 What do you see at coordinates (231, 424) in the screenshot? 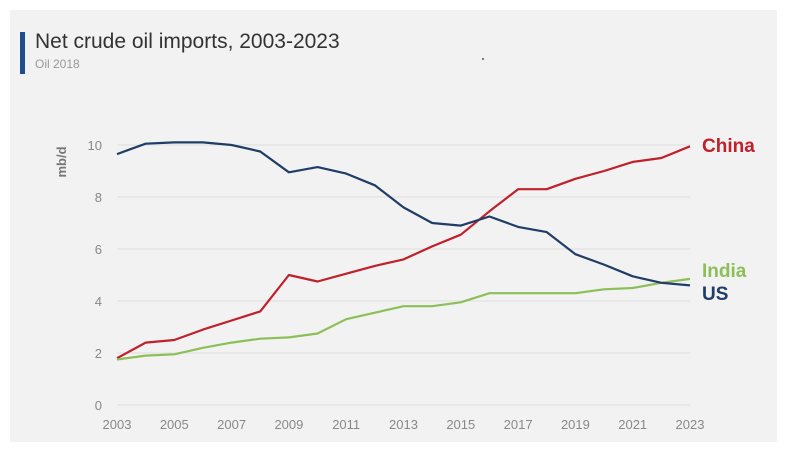
I see `x-tick-label: 2007` at bounding box center [231, 424].